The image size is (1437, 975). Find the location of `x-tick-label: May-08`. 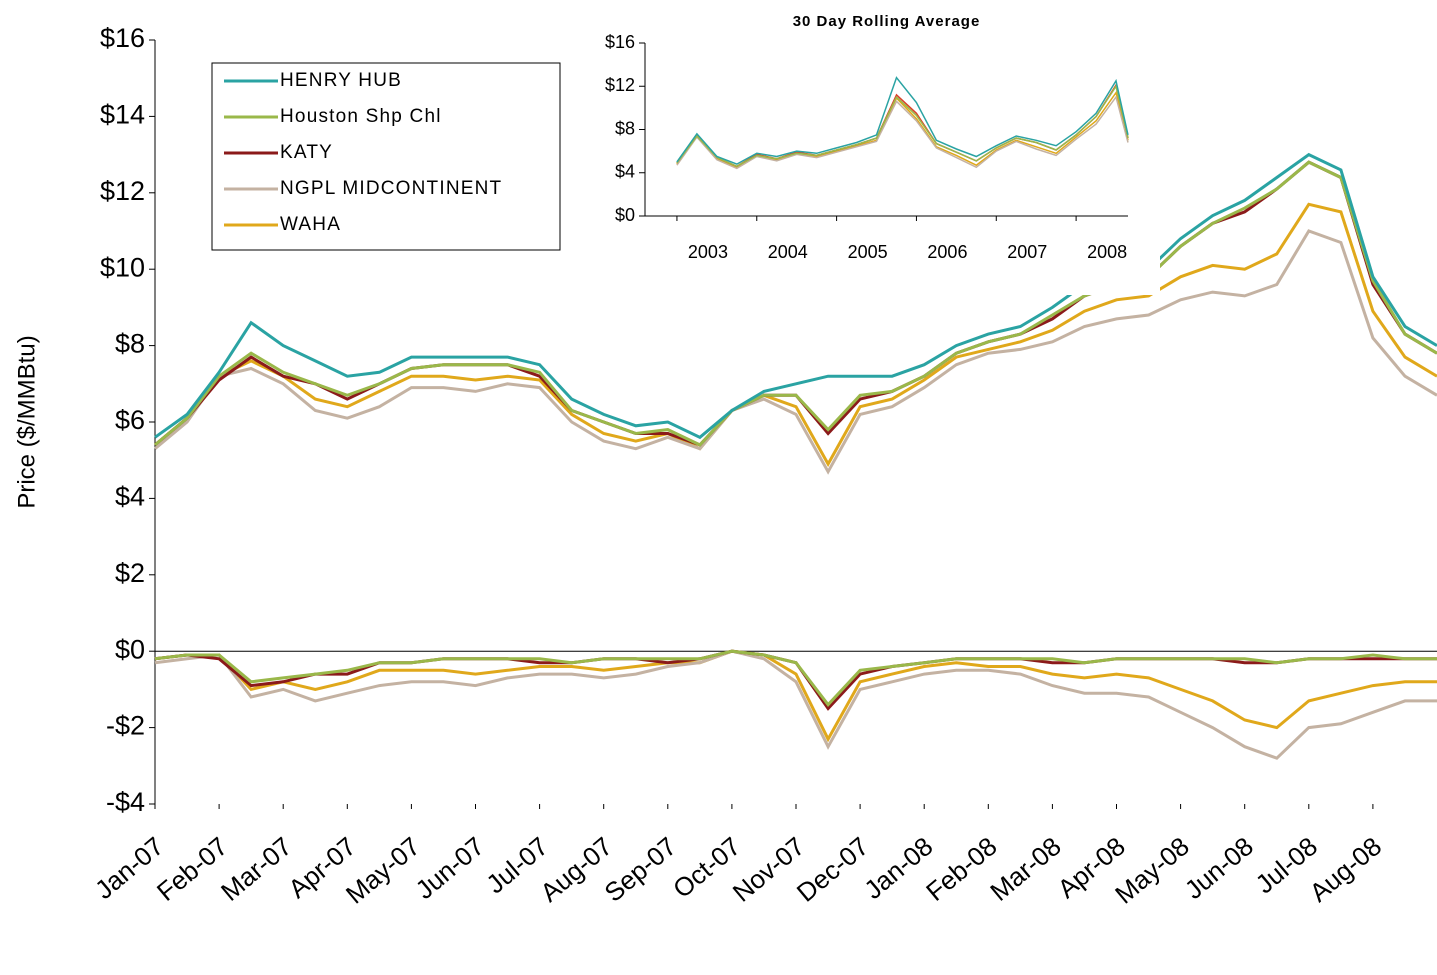

x-tick-label: May-08 is located at coordinates (1152, 870).